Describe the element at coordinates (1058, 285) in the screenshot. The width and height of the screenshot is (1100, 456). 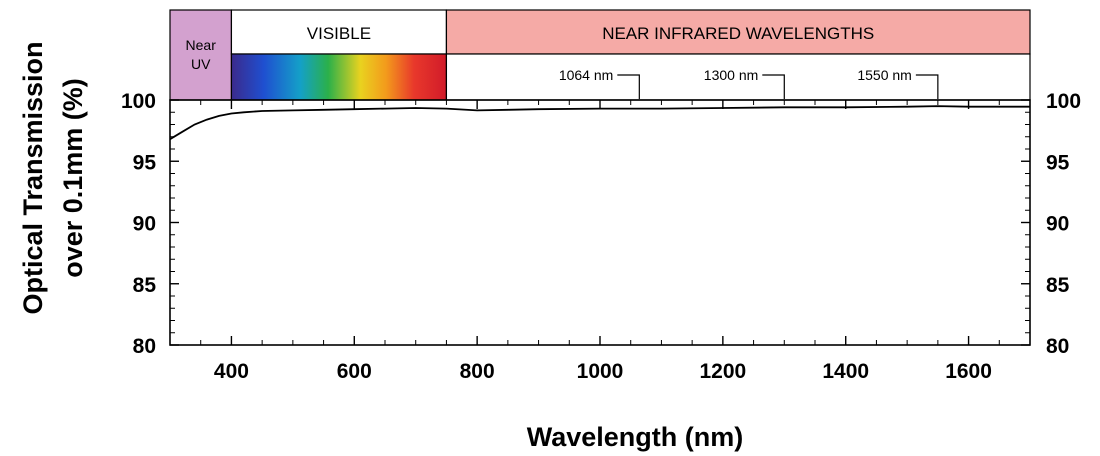
I see `y-tick-label-right: 85` at that location.